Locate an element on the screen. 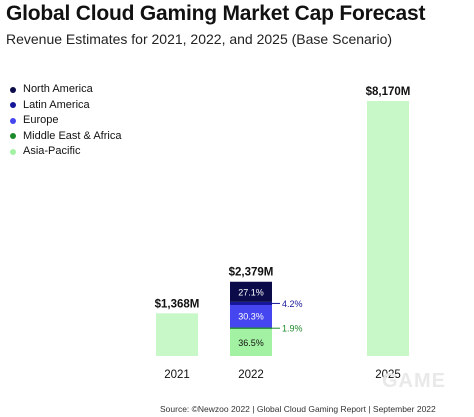 This screenshot has width=474, height=417. legend-label: Europe is located at coordinates (41, 120).